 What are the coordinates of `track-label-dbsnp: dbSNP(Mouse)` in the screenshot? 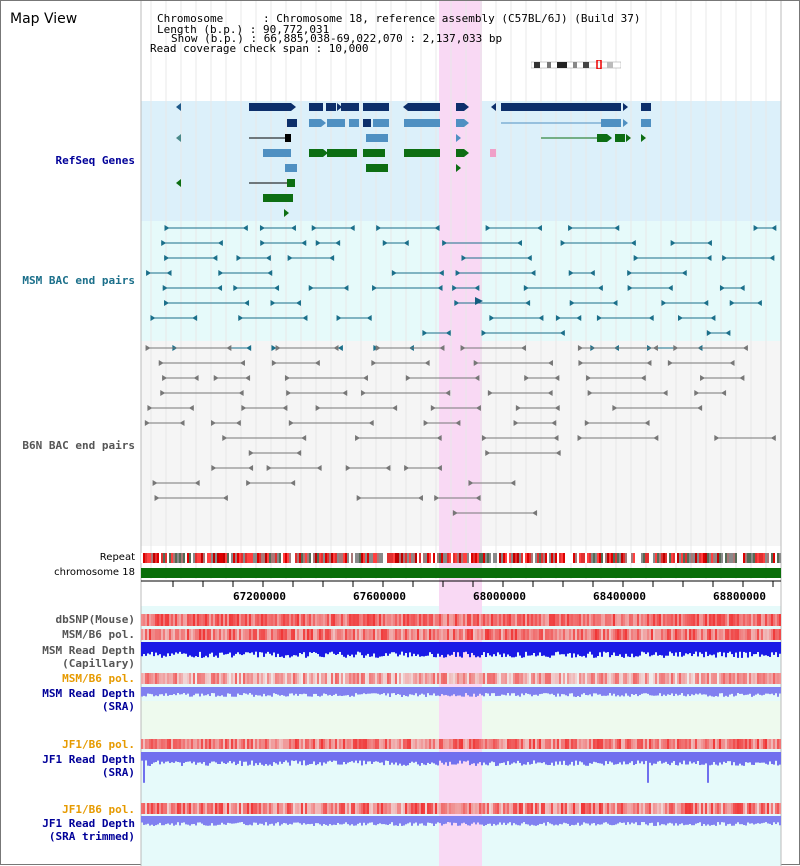 It's located at (95, 619).